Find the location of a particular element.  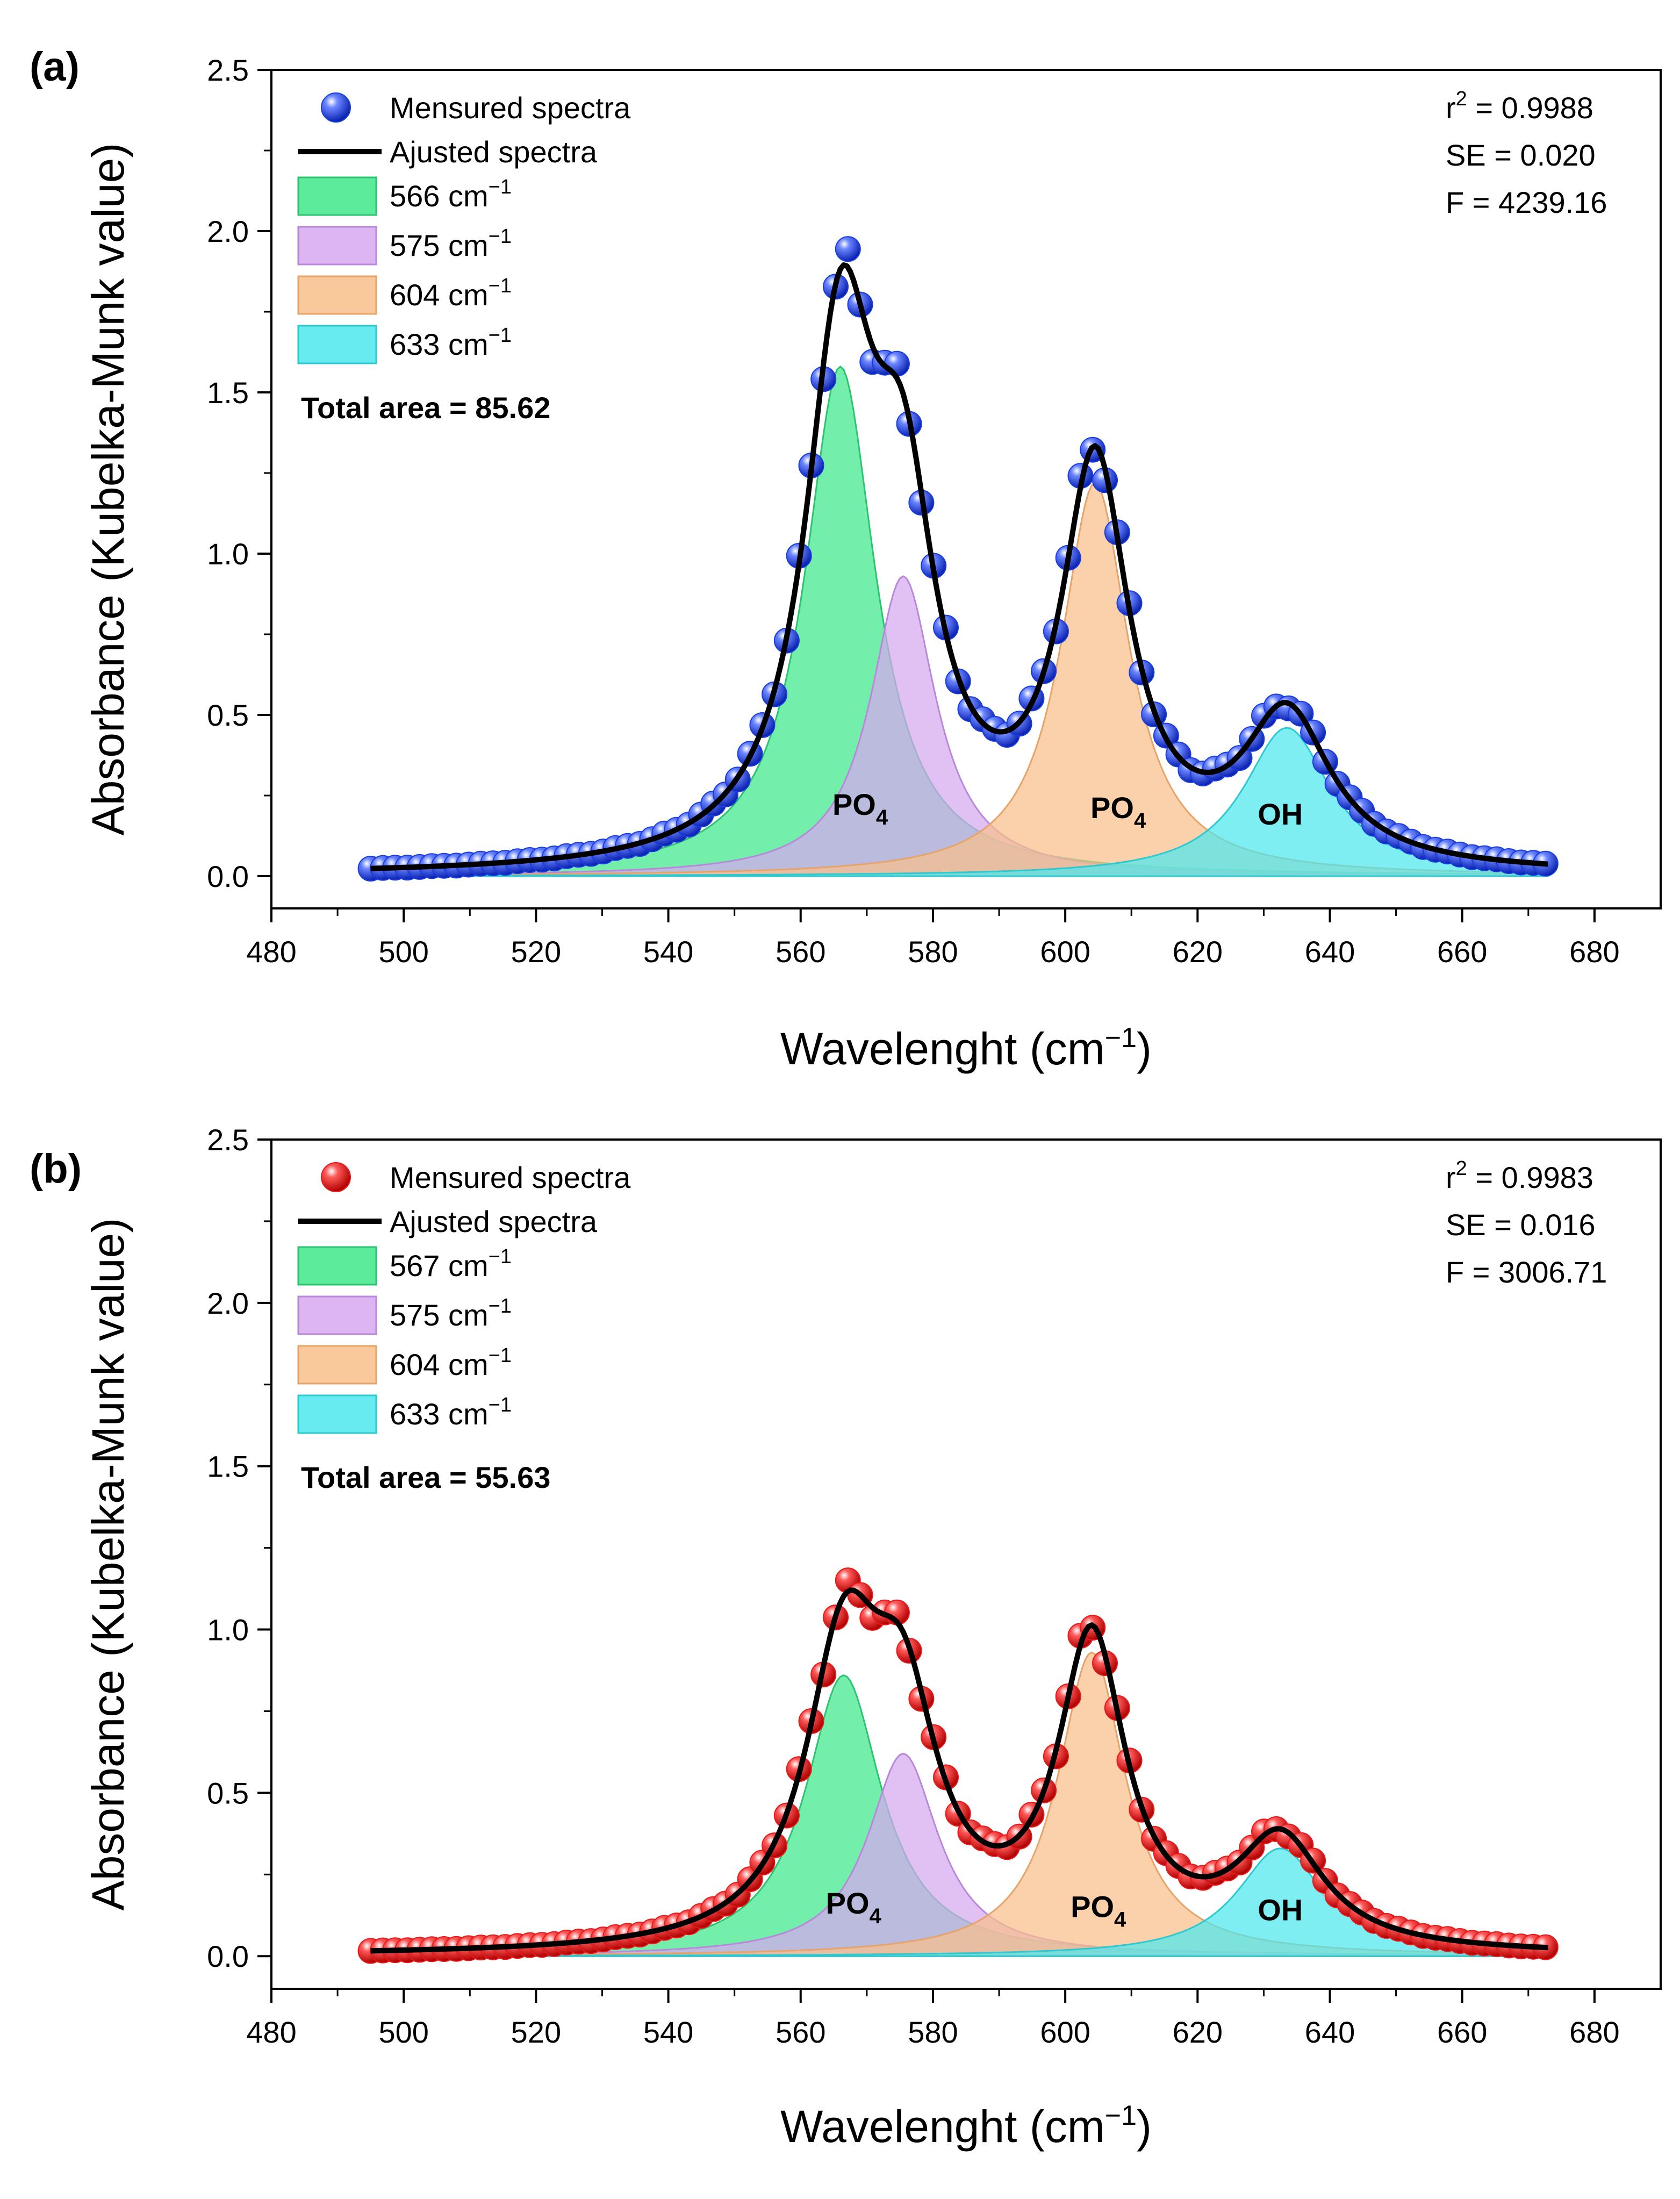

fit-stat-rest: = 0.9988 is located at coordinates (1530, 108).